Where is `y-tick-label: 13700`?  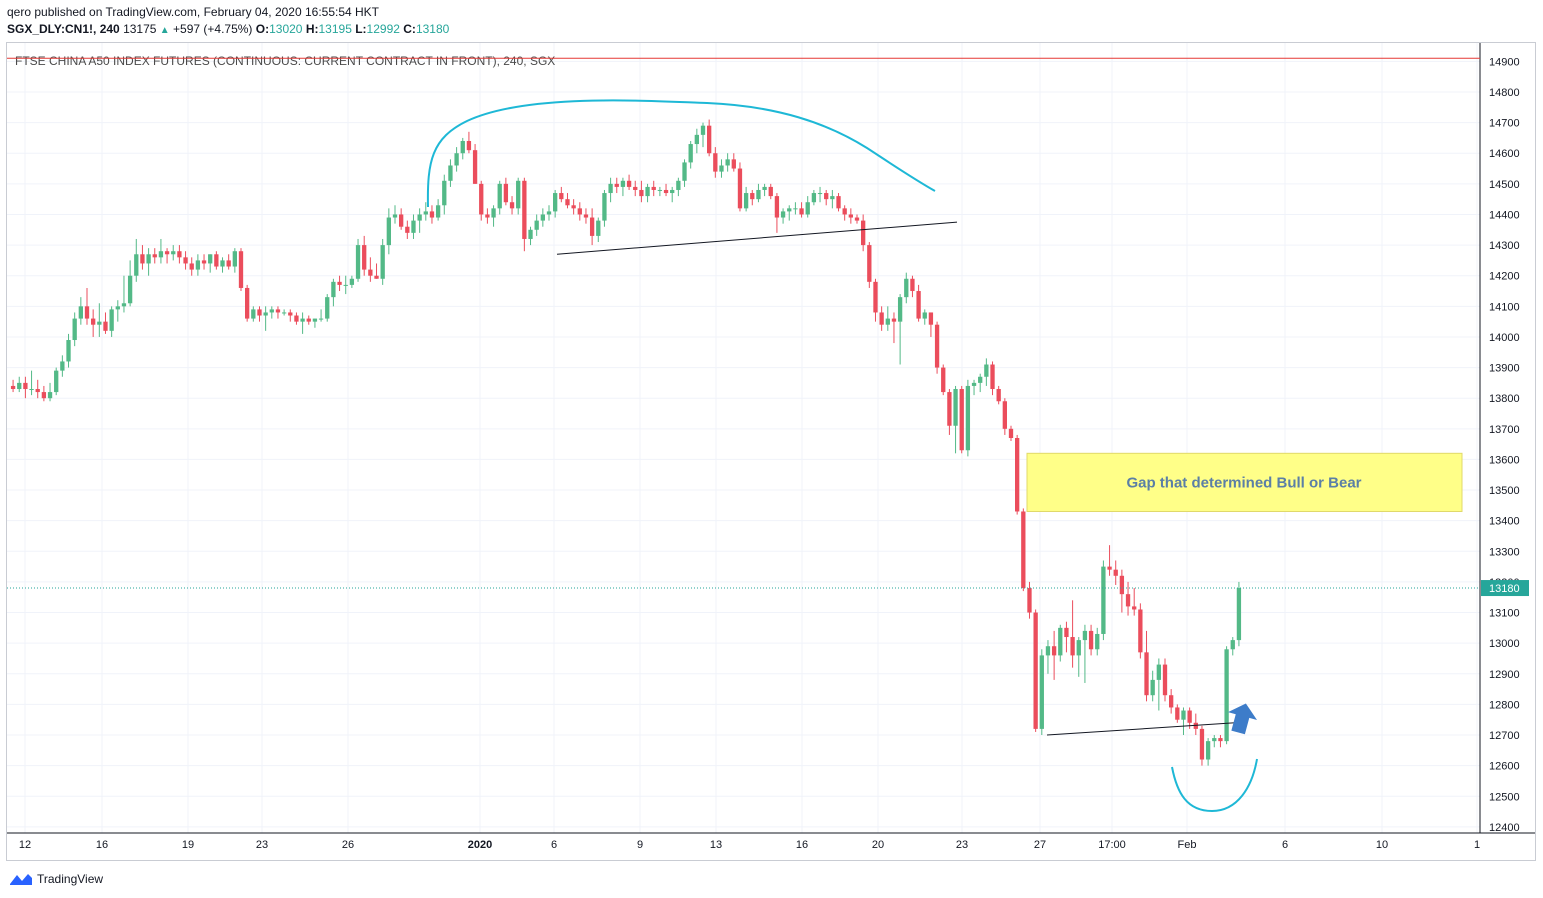 y-tick-label: 13700 is located at coordinates (1504, 430).